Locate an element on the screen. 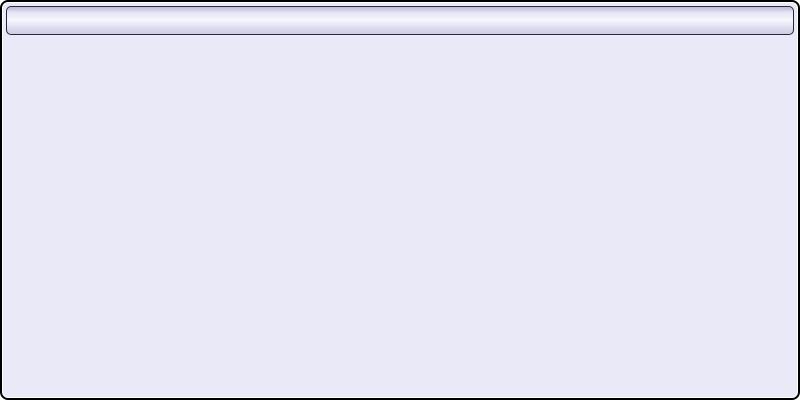 Image resolution: width=800 pixels, height=400 pixels. chart-title-bar is located at coordinates (400, 20).